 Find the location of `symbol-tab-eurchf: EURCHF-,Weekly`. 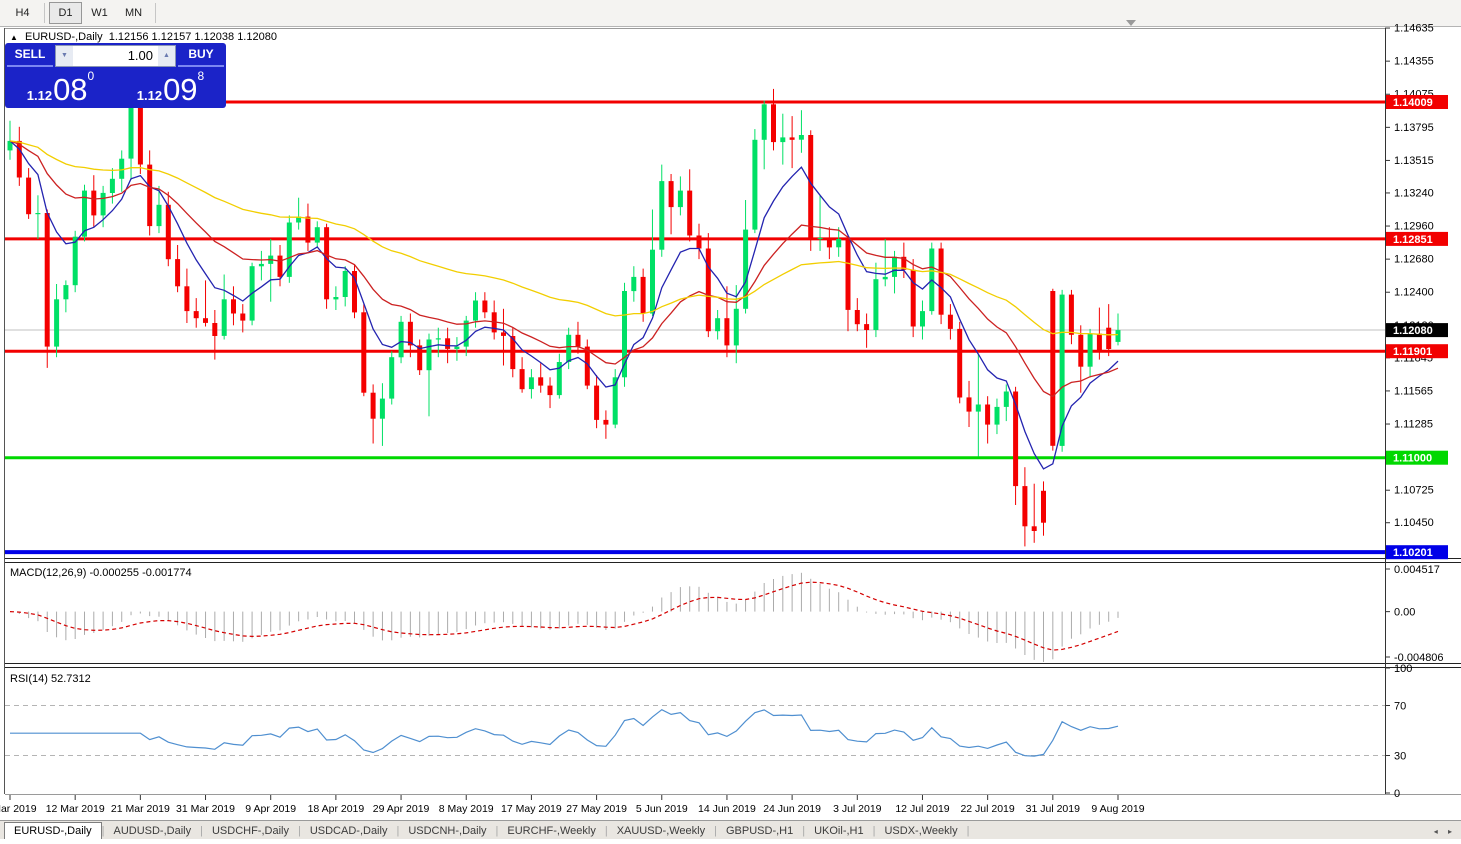

symbol-tab-eurchf: EURCHF-,Weekly is located at coordinates (551, 831).